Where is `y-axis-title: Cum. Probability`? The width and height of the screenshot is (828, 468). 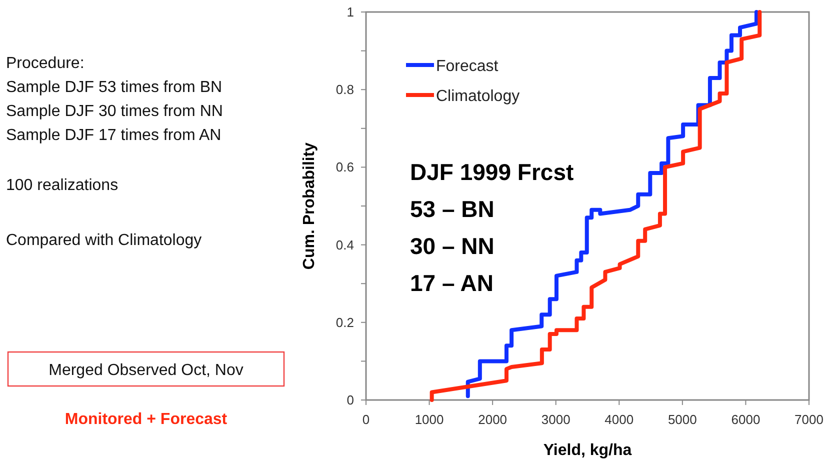 y-axis-title: Cum. Probability is located at coordinates (309, 206).